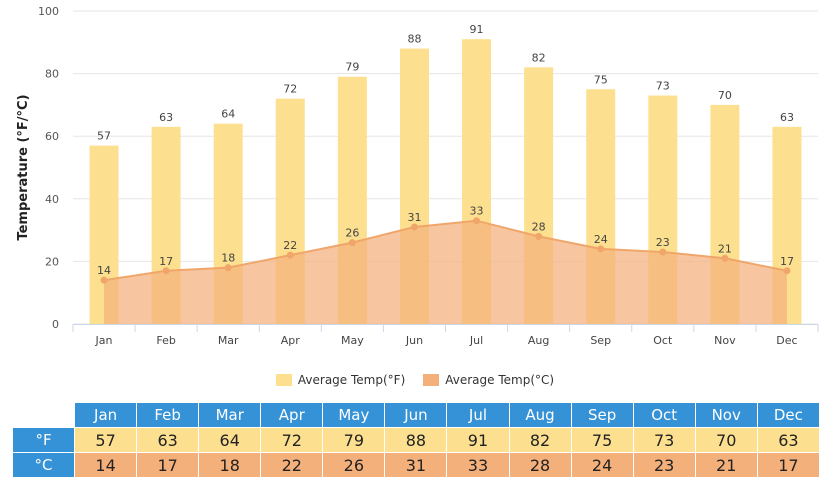 Image resolution: width=830 pixels, height=479 pixels. I want to click on y-tick-label: 60, so click(52, 136).